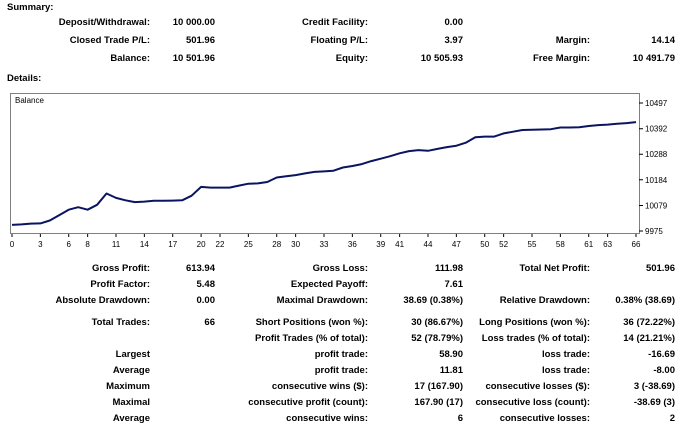 The height and width of the screenshot is (427, 690). I want to click on equity-label: Equity:, so click(351, 58).